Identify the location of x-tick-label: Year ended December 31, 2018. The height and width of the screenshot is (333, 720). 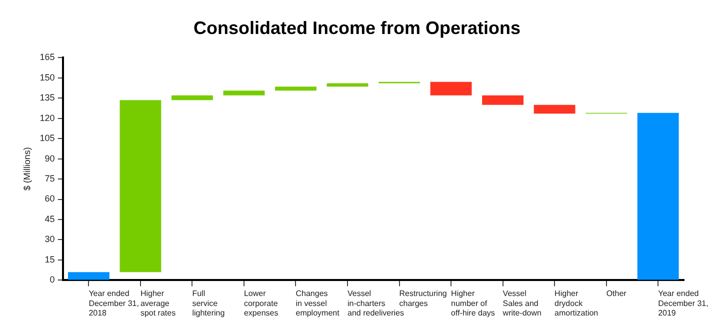
(113, 303).